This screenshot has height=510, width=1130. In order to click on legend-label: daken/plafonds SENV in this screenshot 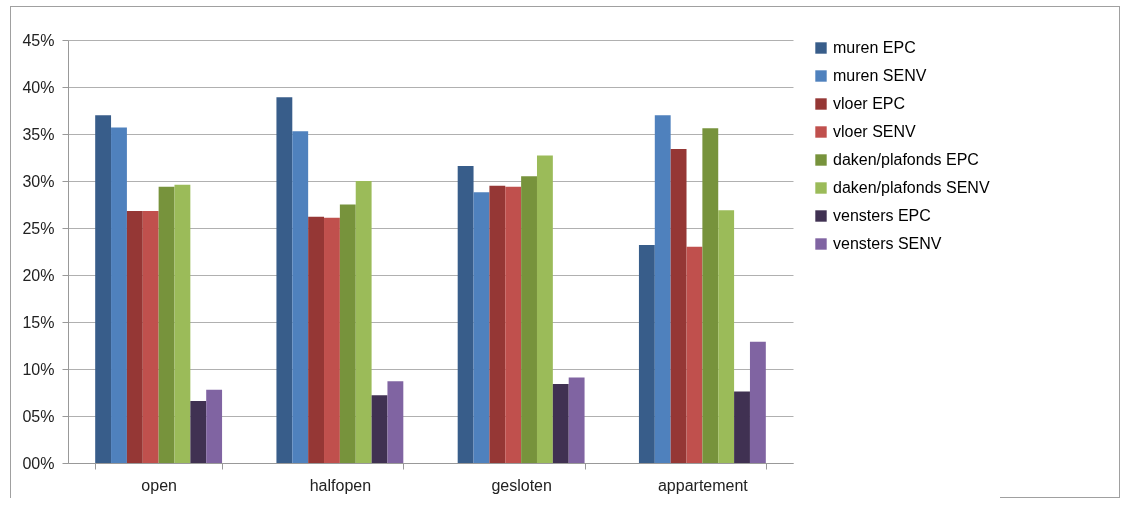, I will do `click(911, 187)`.